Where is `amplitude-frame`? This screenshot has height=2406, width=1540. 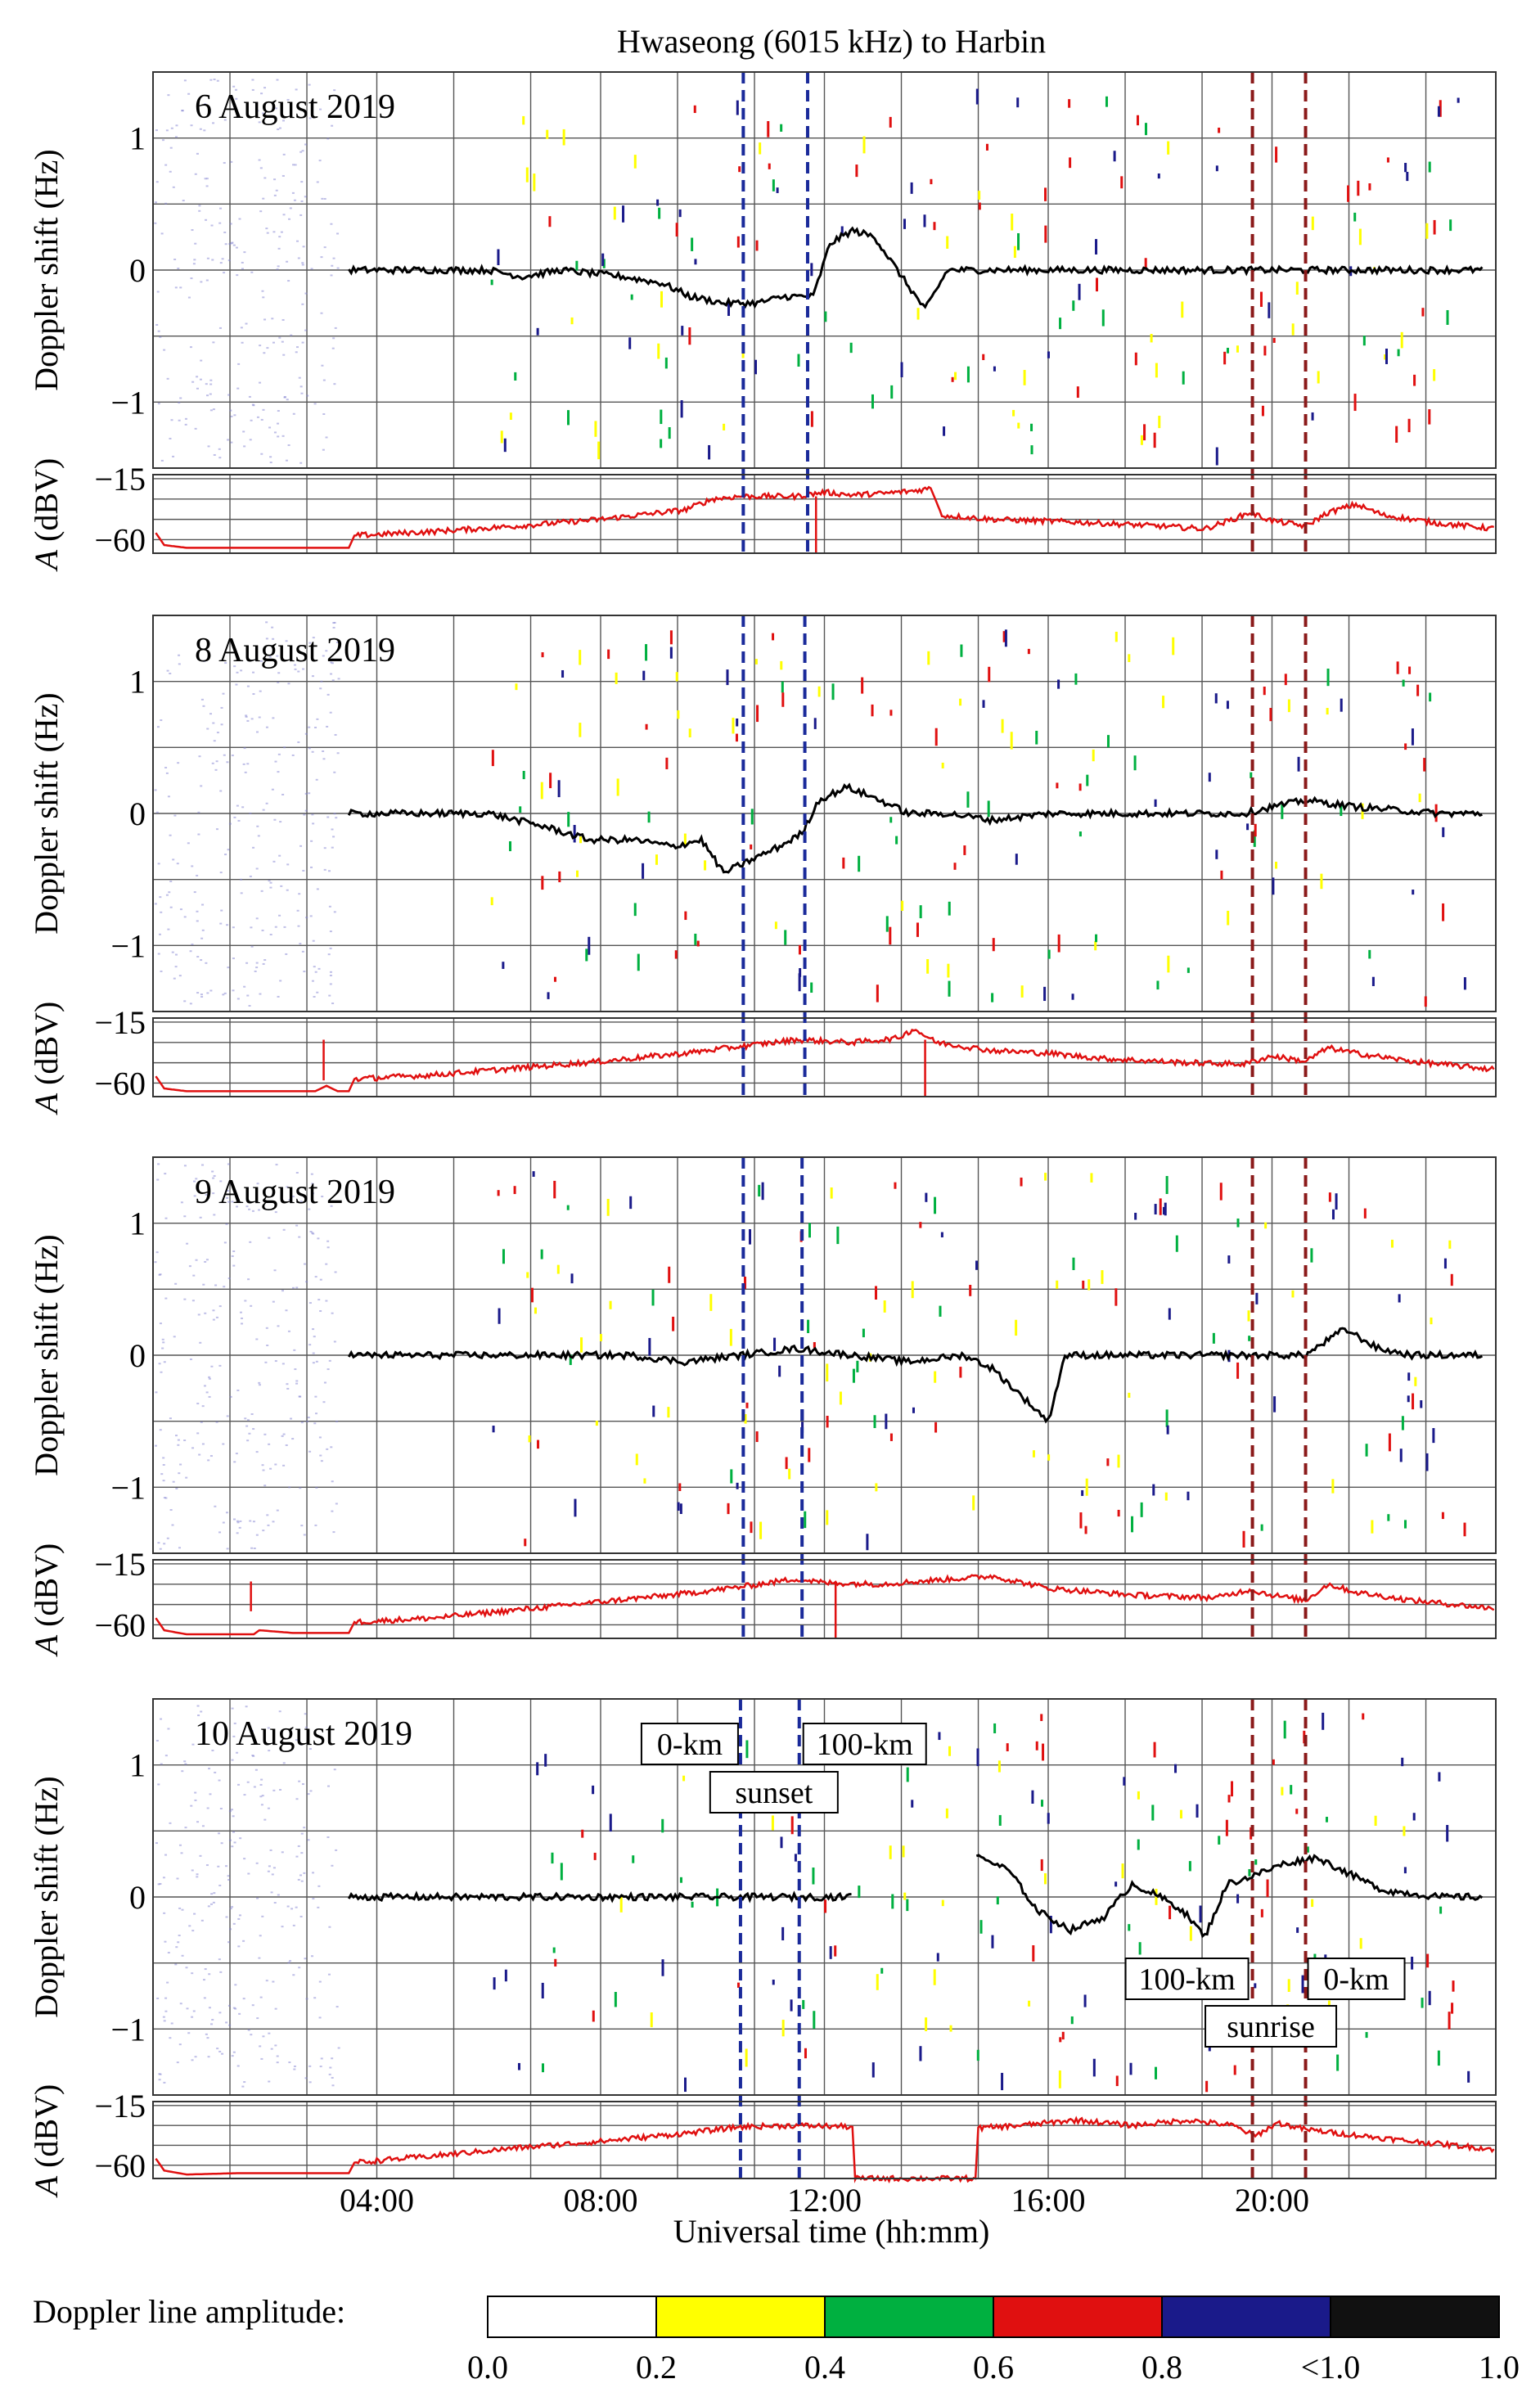
amplitude-frame is located at coordinates (824, 514).